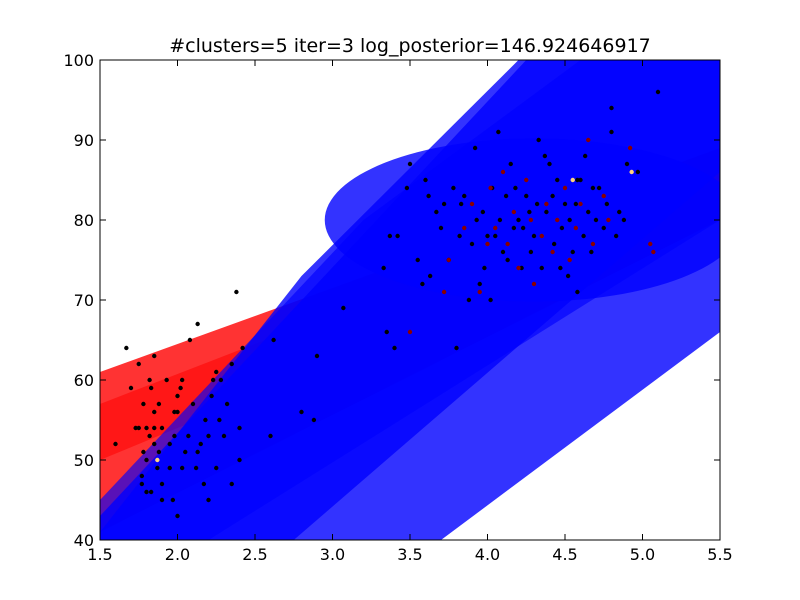  Describe the element at coordinates (84, 540) in the screenshot. I see `y-tick-label: 40` at that location.